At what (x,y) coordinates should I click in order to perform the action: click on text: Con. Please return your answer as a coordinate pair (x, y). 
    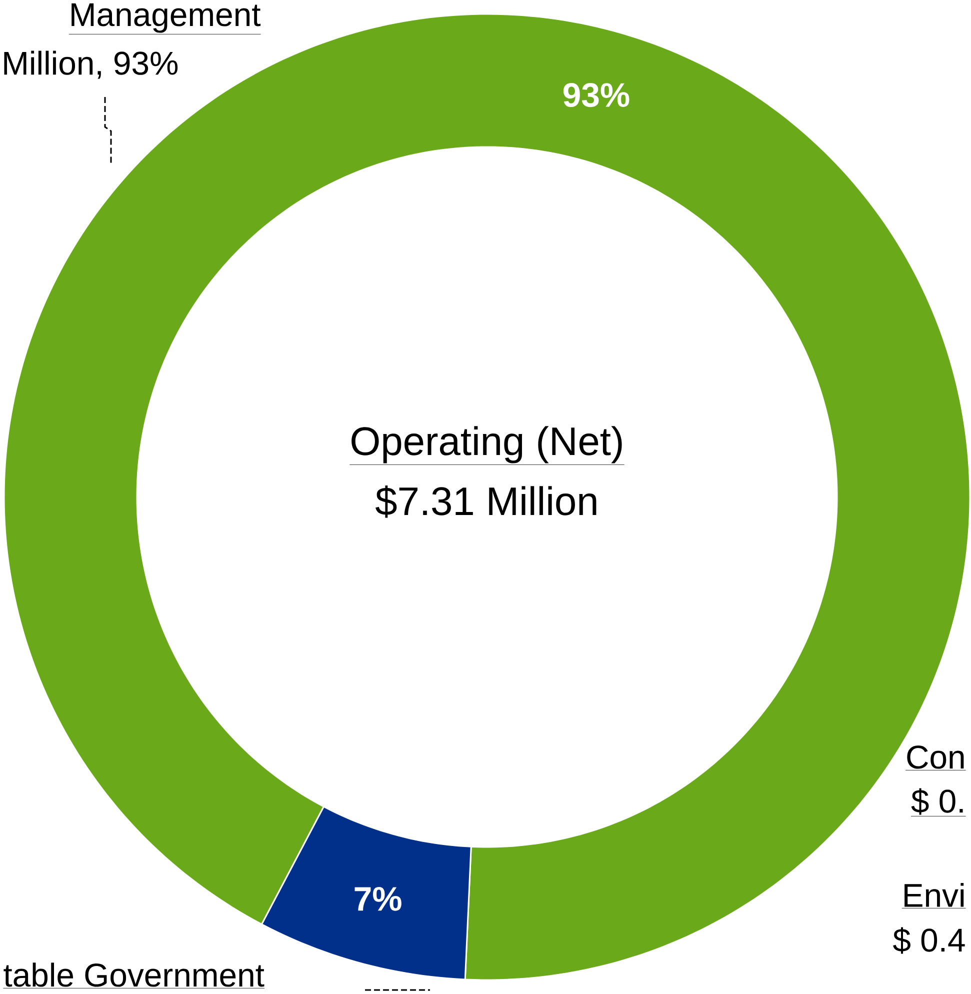
    Looking at the image, I should click on (935, 757).